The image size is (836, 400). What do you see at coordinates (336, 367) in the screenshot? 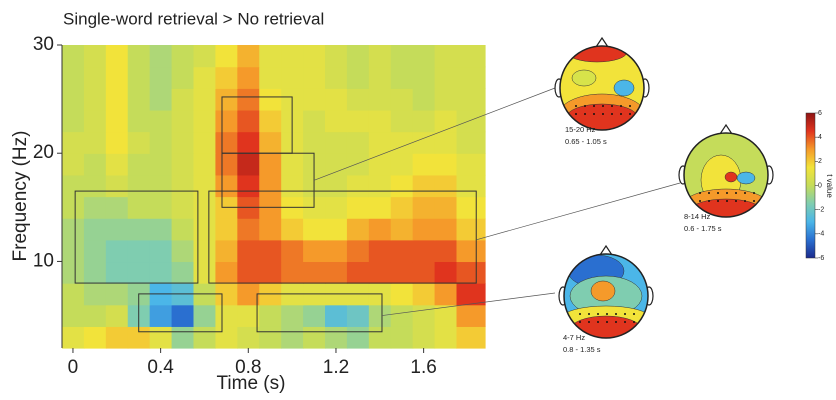
I see `x-tick-label: 1.2` at bounding box center [336, 367].